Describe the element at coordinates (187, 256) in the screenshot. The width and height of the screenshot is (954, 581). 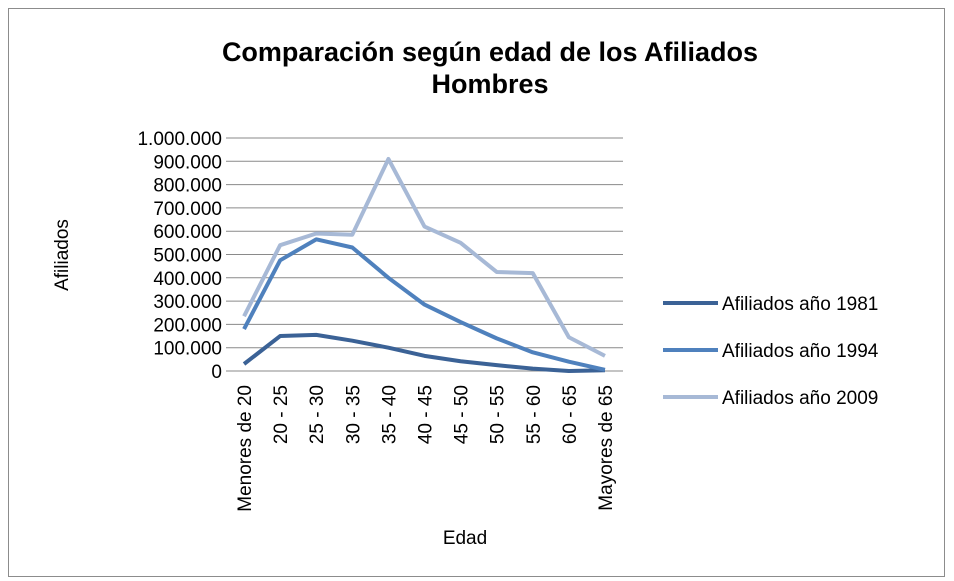
I see `y-tick-label: 500.000` at that location.